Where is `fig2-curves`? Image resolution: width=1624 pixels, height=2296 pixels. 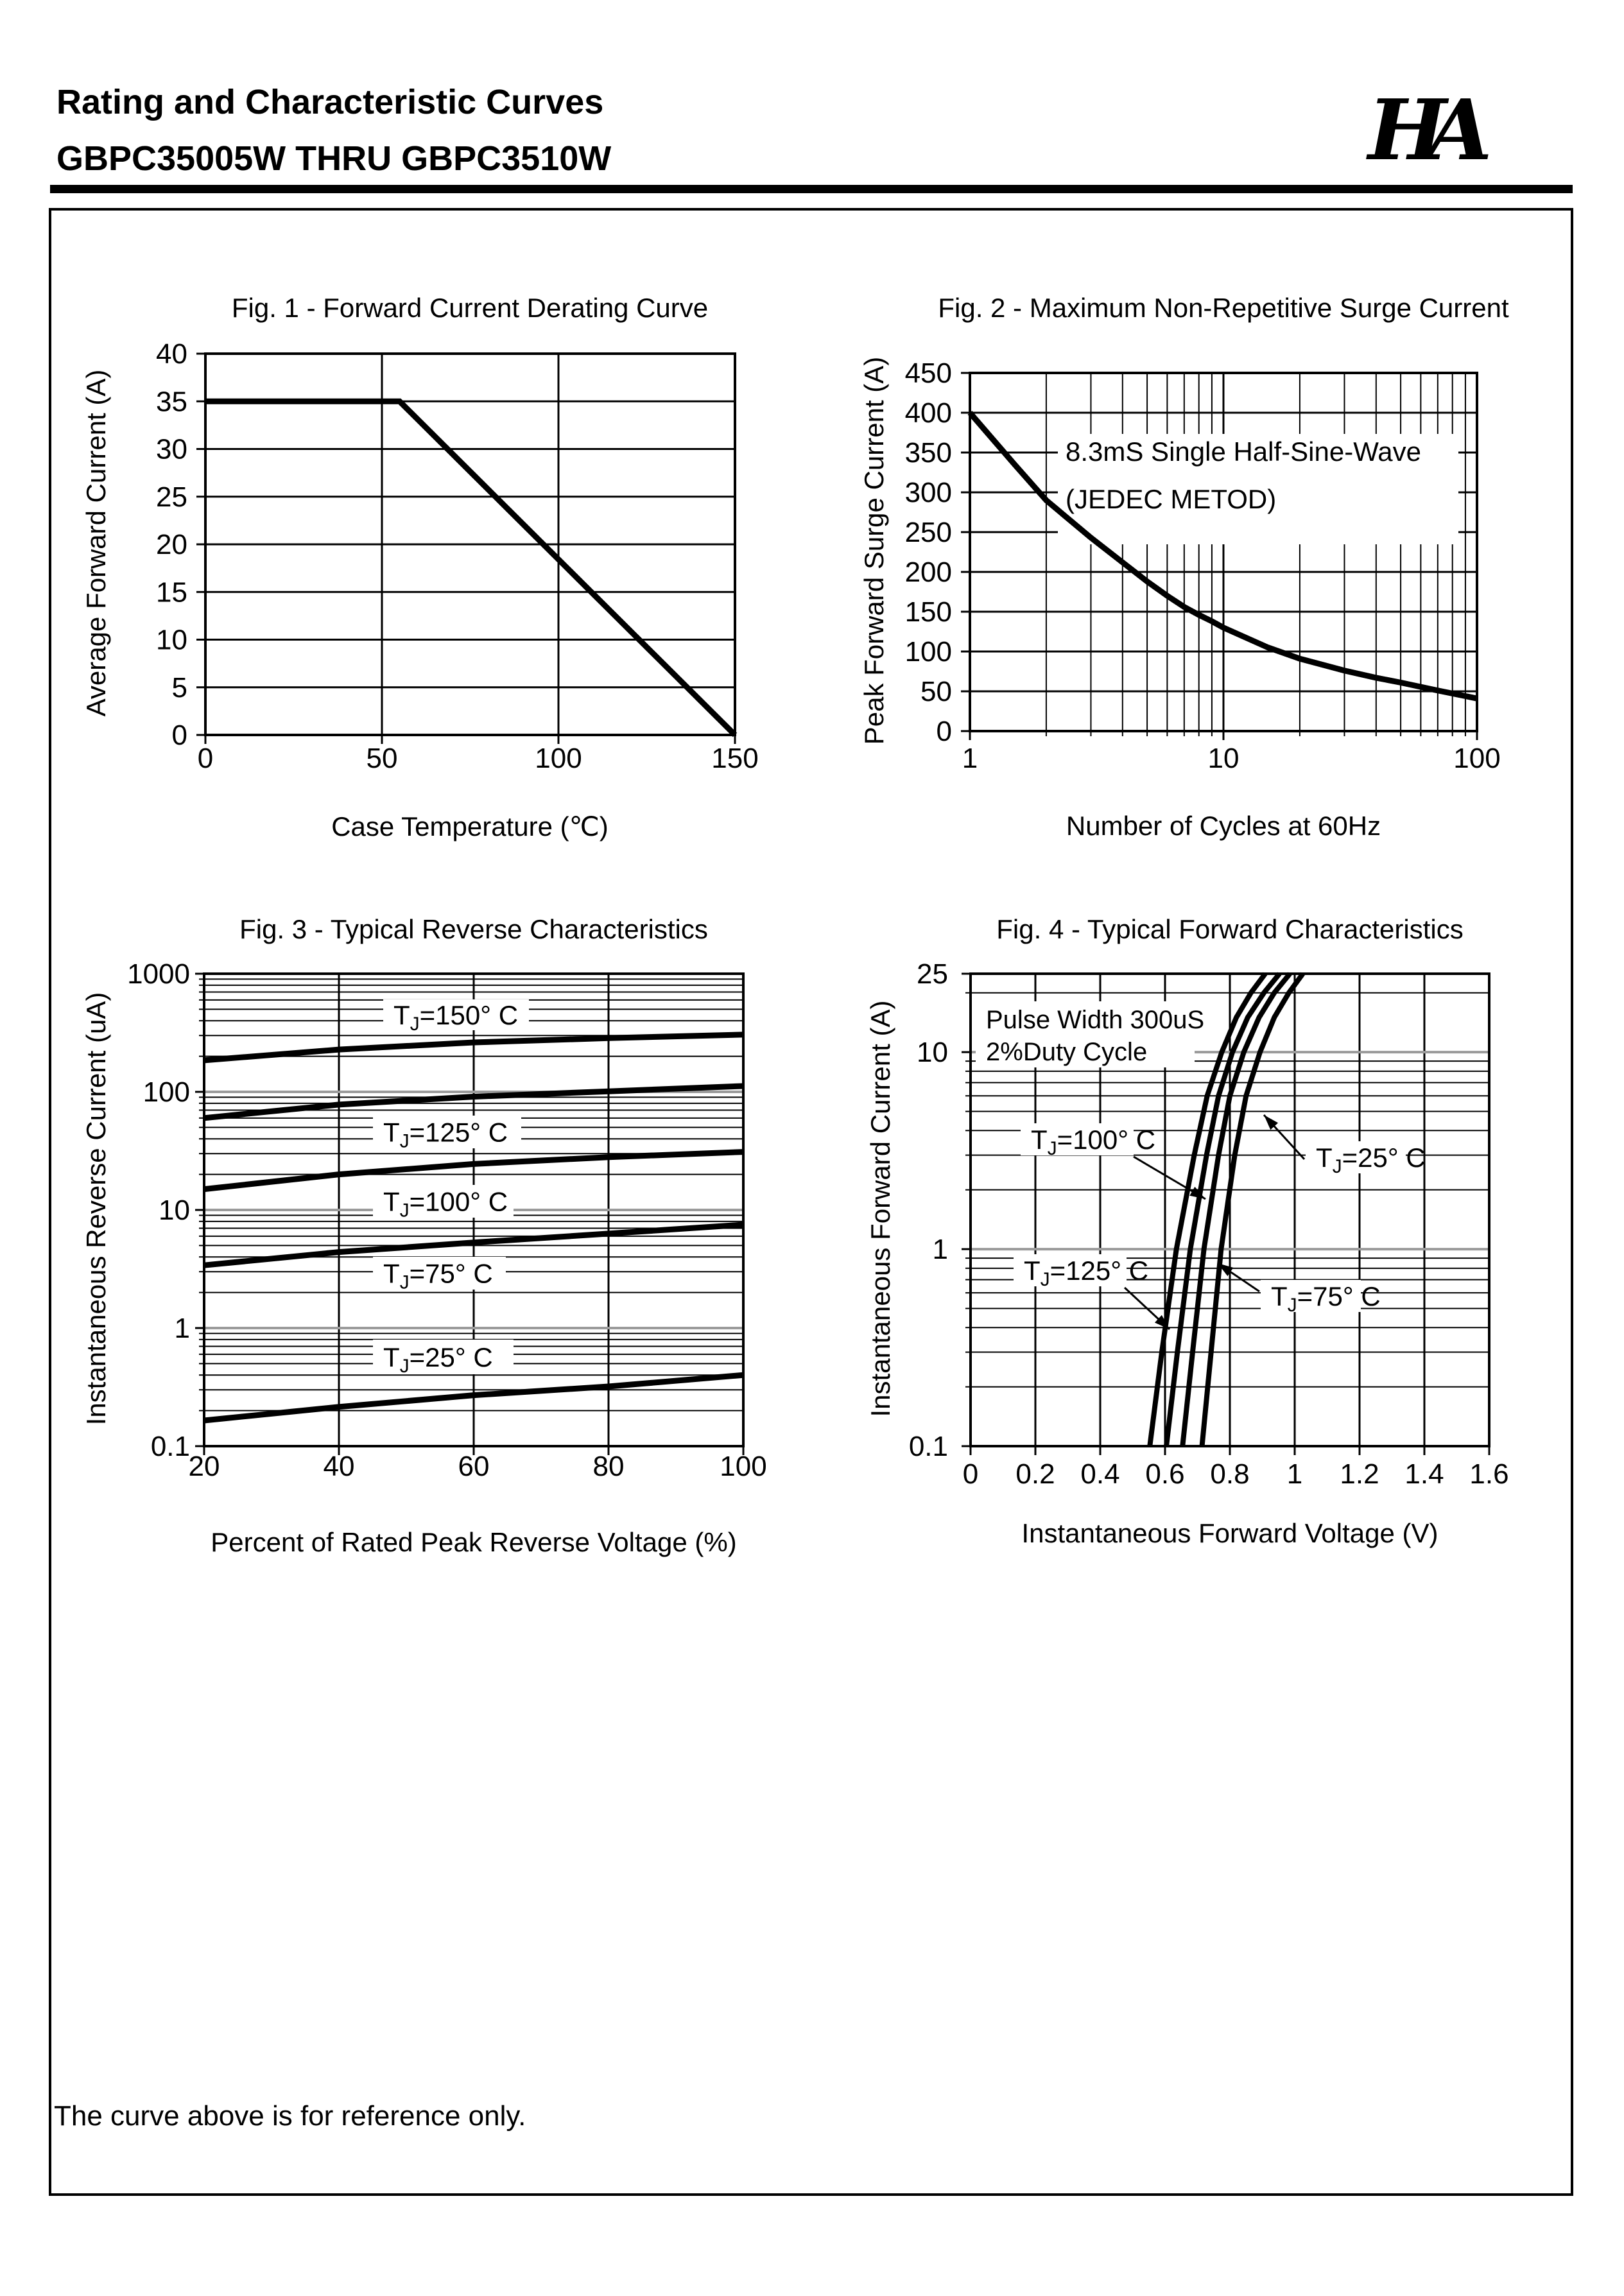 fig2-curves is located at coordinates (1222, 556).